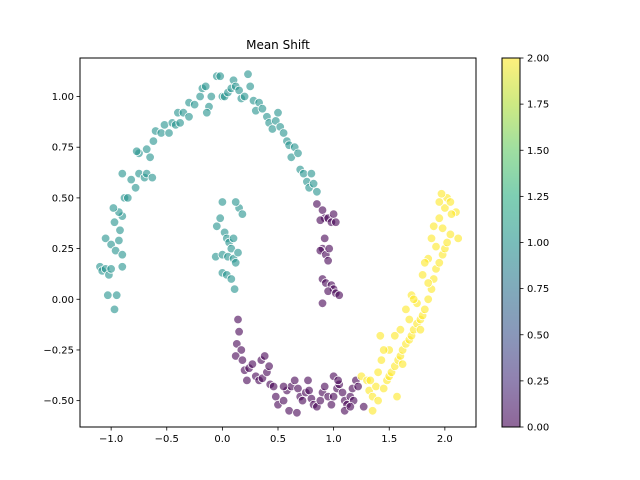  I want to click on x-tick-label: 2.0, so click(445, 439).